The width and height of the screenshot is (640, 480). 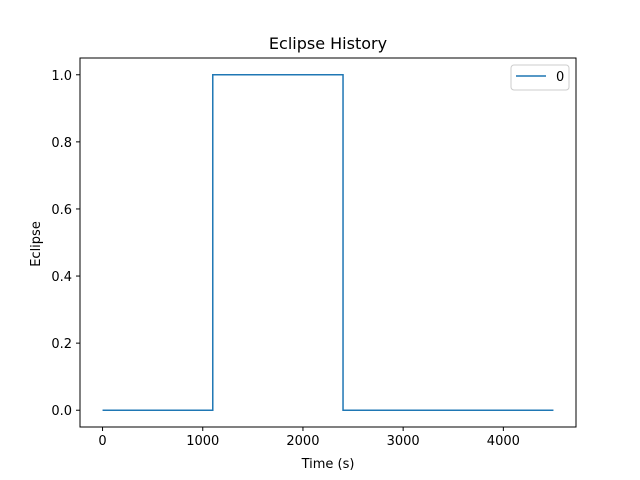 What do you see at coordinates (61, 210) in the screenshot?
I see `y-tick-label: 0.6` at bounding box center [61, 210].